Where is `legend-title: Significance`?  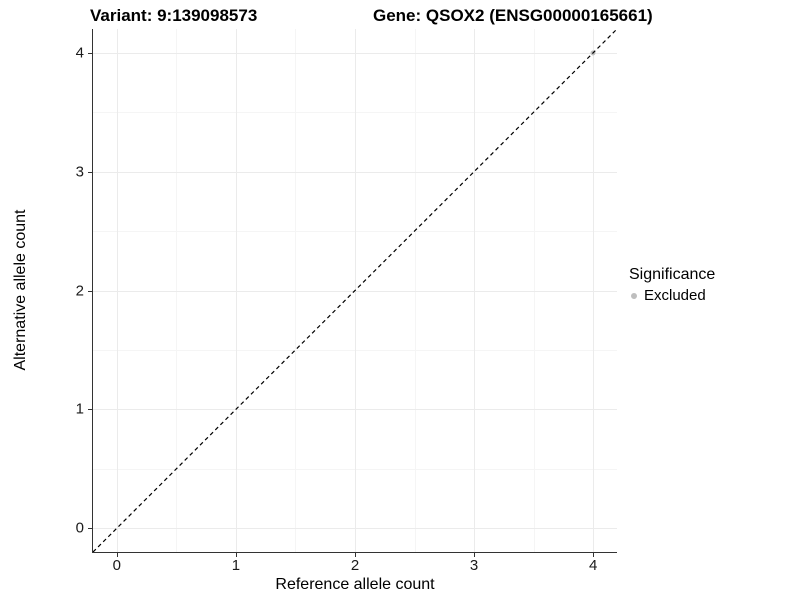
legend-title: Significance is located at coordinates (672, 274).